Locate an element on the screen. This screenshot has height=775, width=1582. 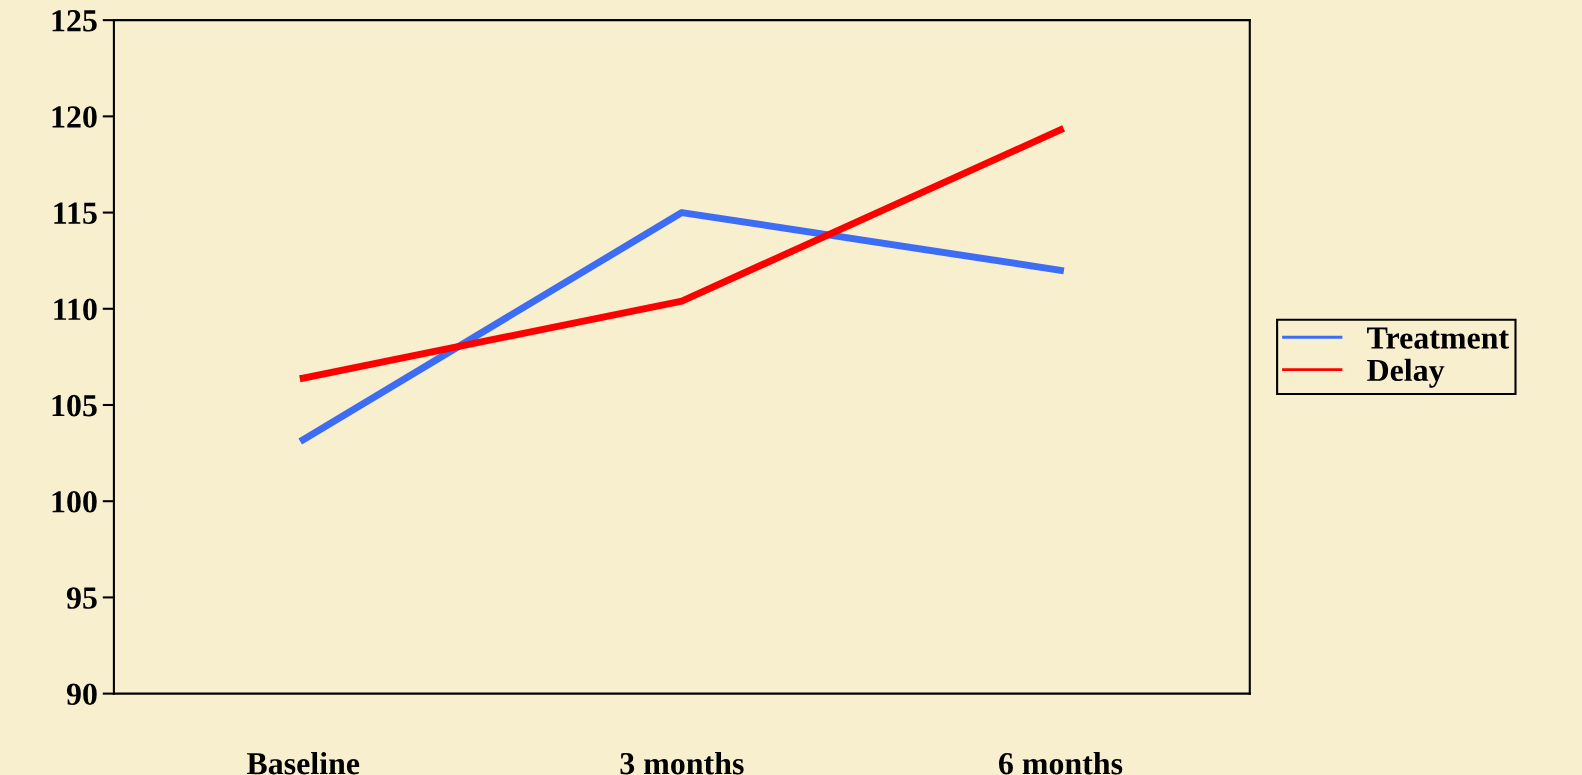
y-tick-label: 115 is located at coordinates (75, 213).